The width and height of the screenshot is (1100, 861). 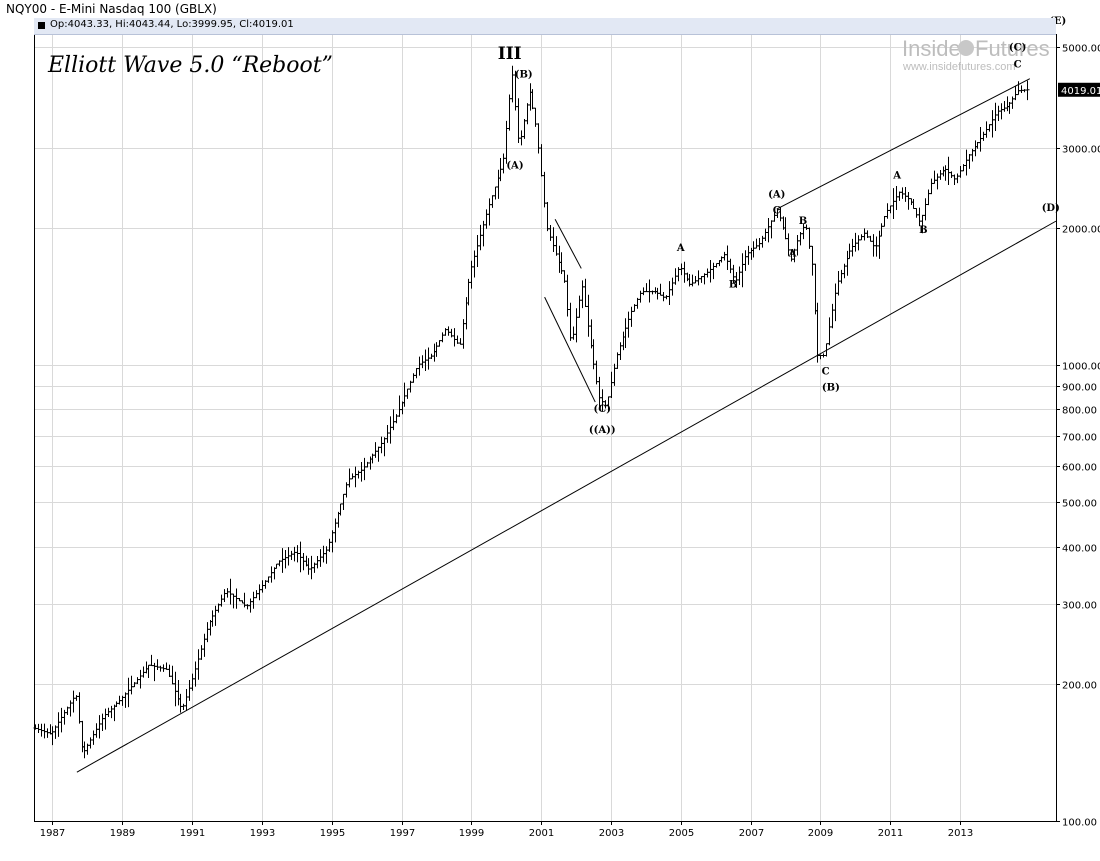 What do you see at coordinates (960, 833) in the screenshot?
I see `x-tick-label: 2013` at bounding box center [960, 833].